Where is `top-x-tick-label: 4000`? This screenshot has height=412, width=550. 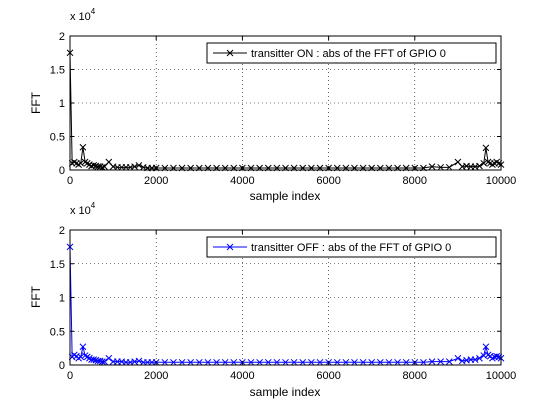 top-x-tick-label: 4000 is located at coordinates (242, 181).